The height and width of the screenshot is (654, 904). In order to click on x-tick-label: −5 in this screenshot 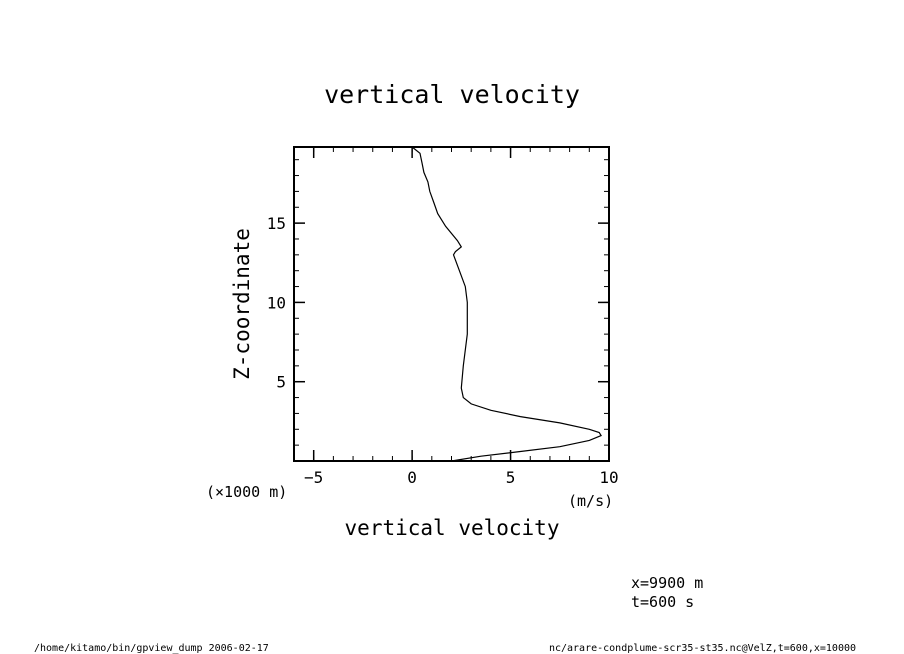, I will do `click(313, 477)`.